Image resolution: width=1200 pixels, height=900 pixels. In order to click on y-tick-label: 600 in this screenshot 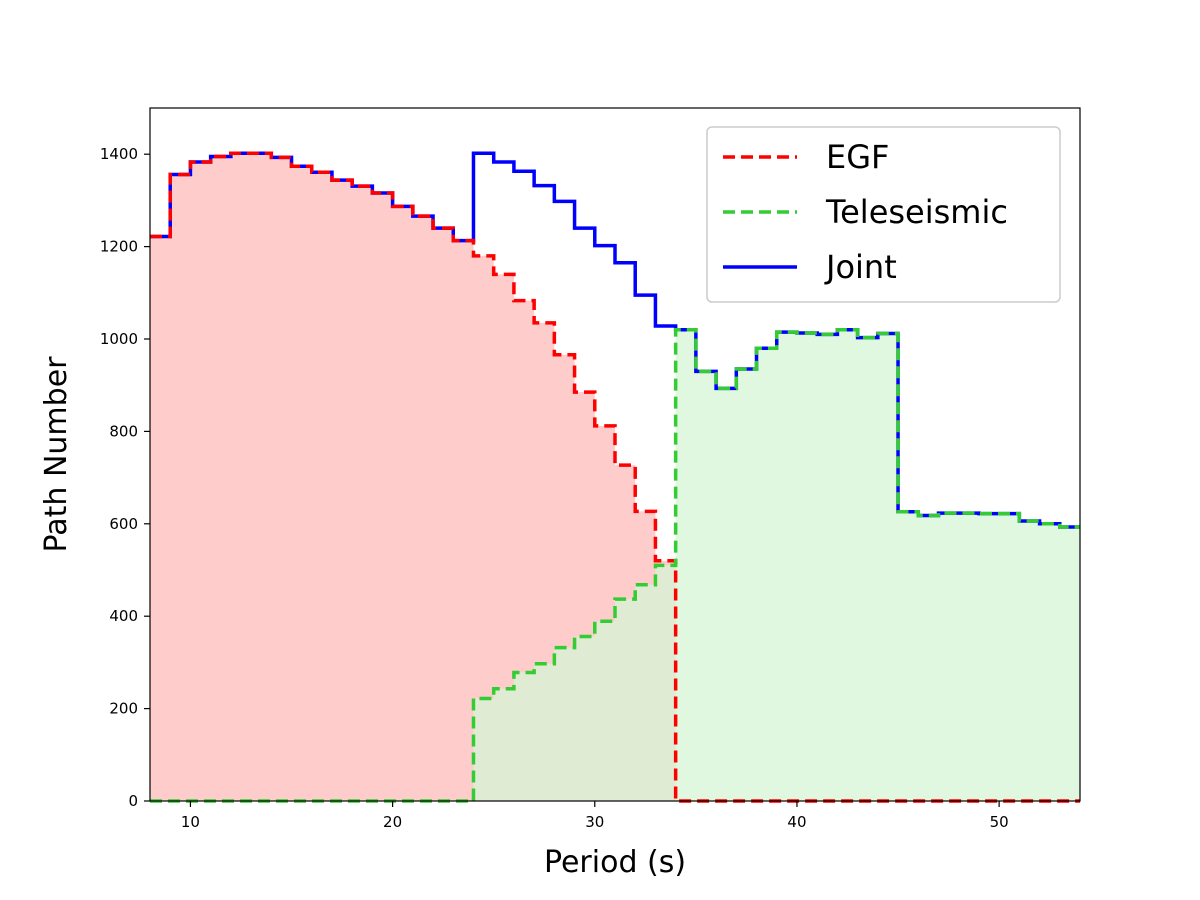, I will do `click(123, 524)`.